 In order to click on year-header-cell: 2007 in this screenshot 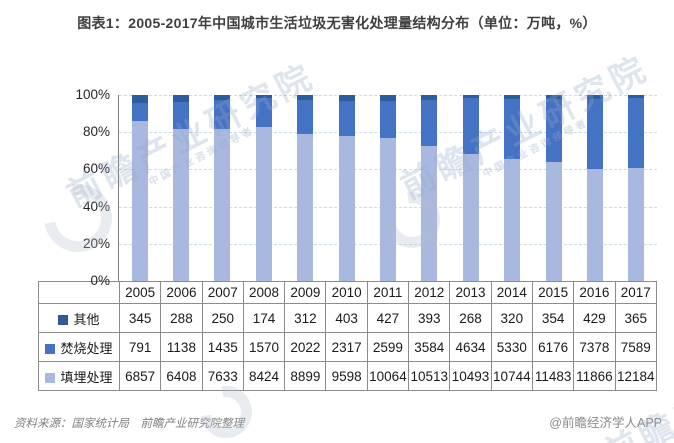, I will do `click(222, 292)`.